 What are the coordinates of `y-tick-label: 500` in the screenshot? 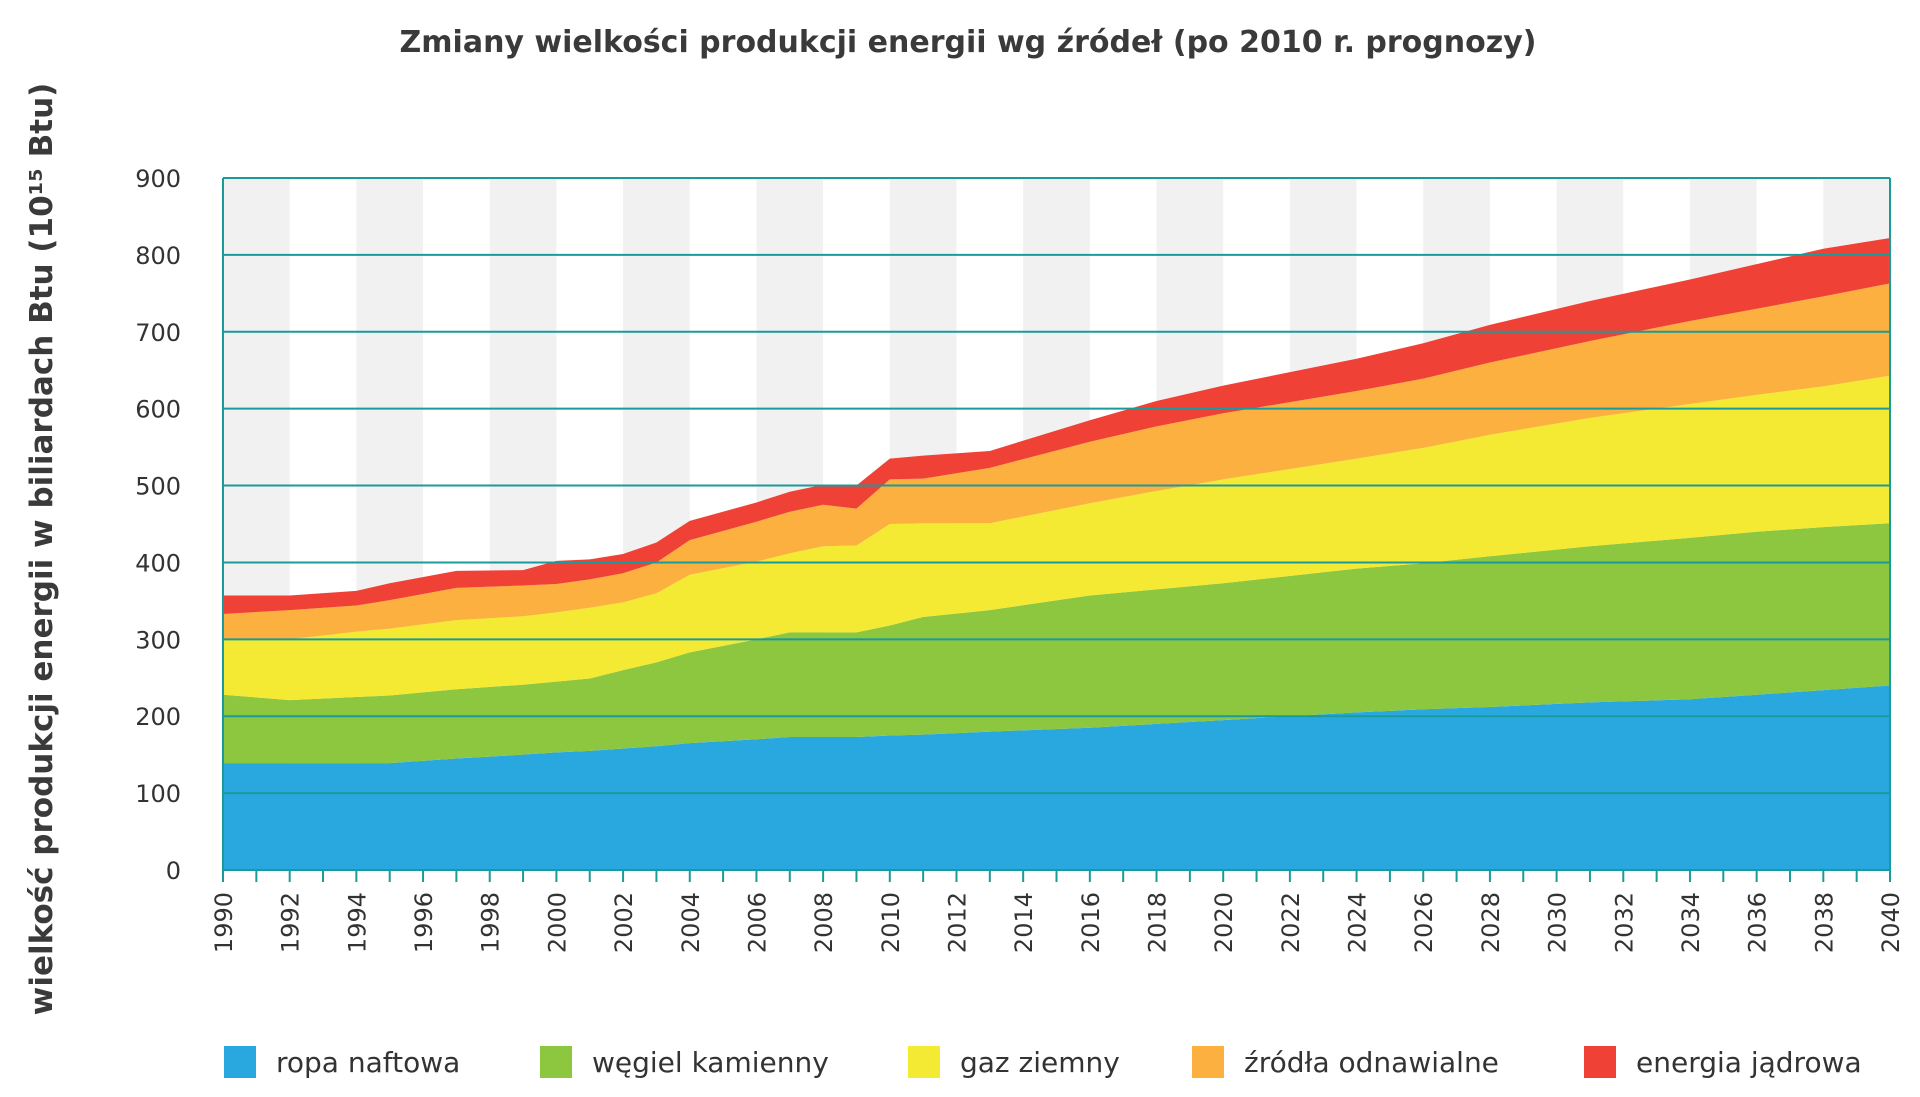 It's located at (158, 487).